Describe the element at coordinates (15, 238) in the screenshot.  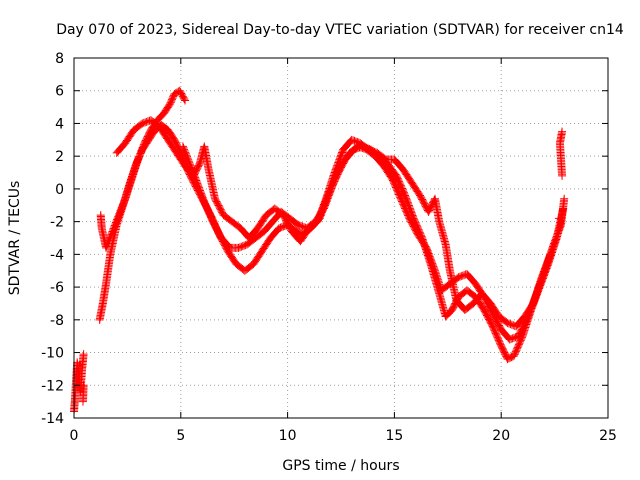
I see `y-axis-title: SDTVAR / TECUs` at that location.